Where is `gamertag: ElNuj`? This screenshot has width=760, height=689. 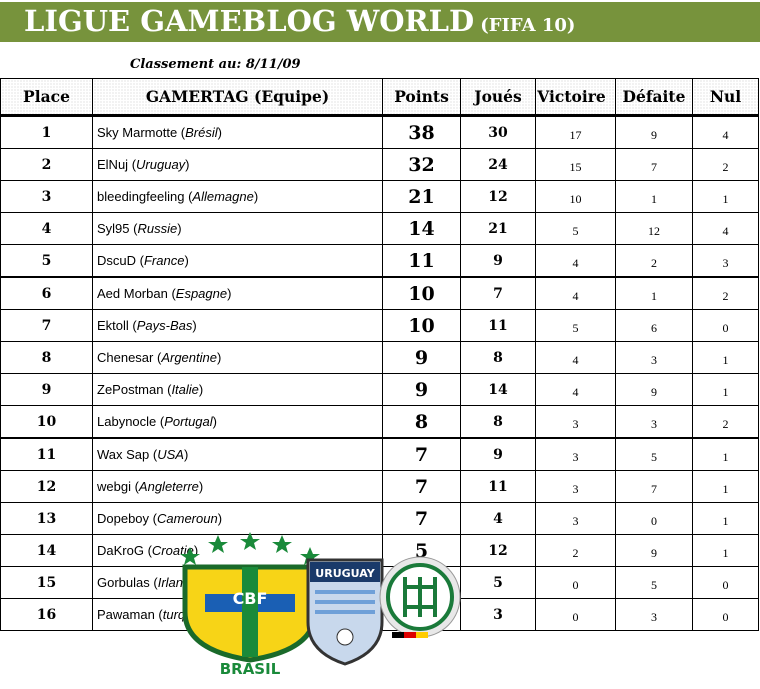
gamertag: ElNuj is located at coordinates (113, 164).